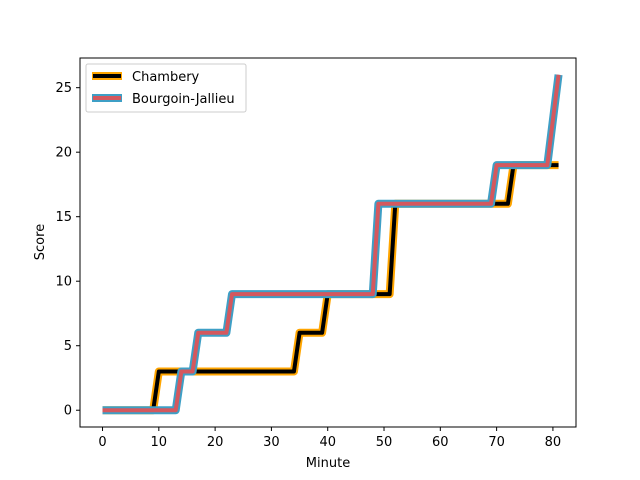 The width and height of the screenshot is (640, 480). What do you see at coordinates (166, 77) in the screenshot?
I see `legend-label-chambery: Chambery` at bounding box center [166, 77].